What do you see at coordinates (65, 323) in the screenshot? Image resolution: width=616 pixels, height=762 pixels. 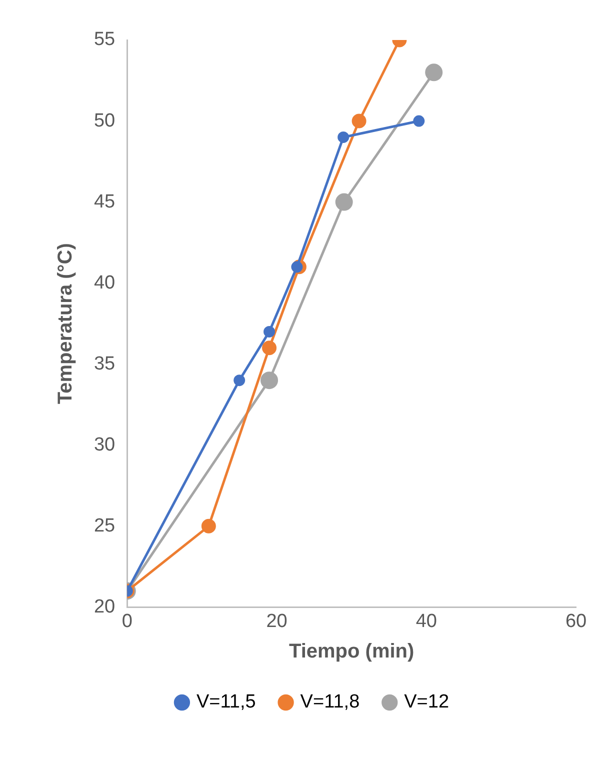 I see `y-axis-title: Temperatura (°C)` at bounding box center [65, 323].